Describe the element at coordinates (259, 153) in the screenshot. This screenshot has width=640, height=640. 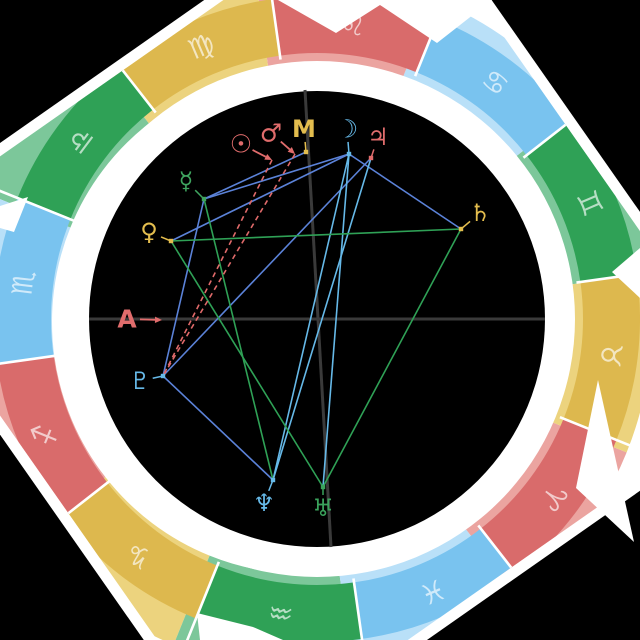
I see `connector-sun` at that location.